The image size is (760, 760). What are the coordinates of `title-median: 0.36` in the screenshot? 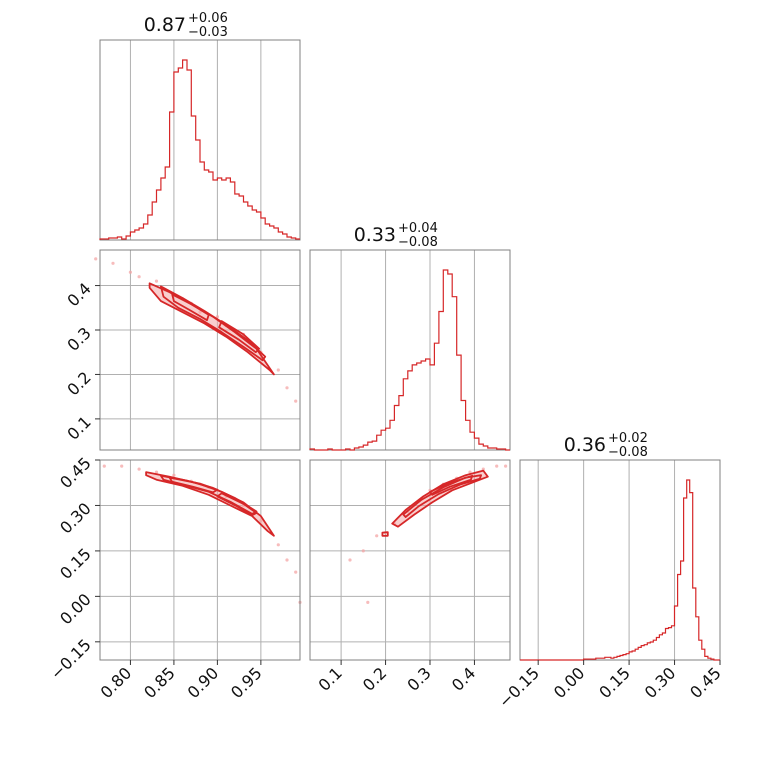 It's located at (585, 445).